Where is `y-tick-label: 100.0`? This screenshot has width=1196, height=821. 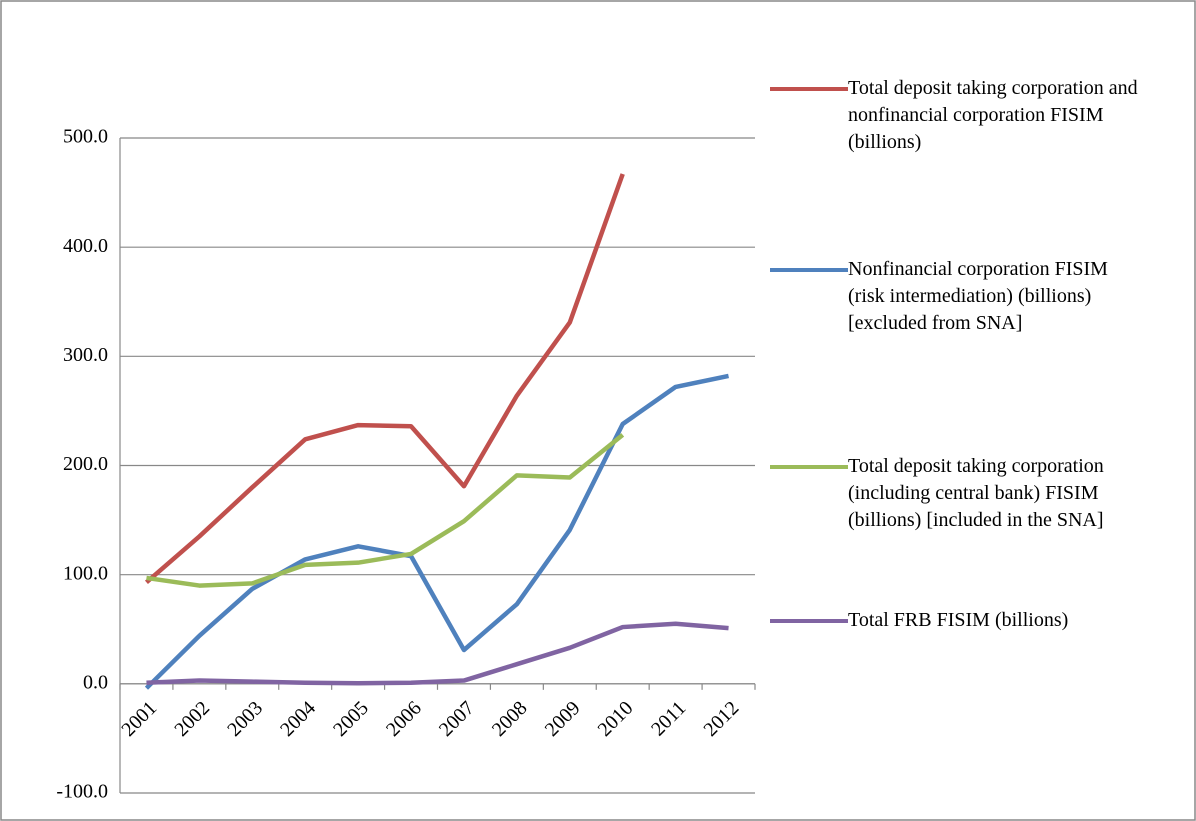
y-tick-label: 100.0 is located at coordinates (85, 573).